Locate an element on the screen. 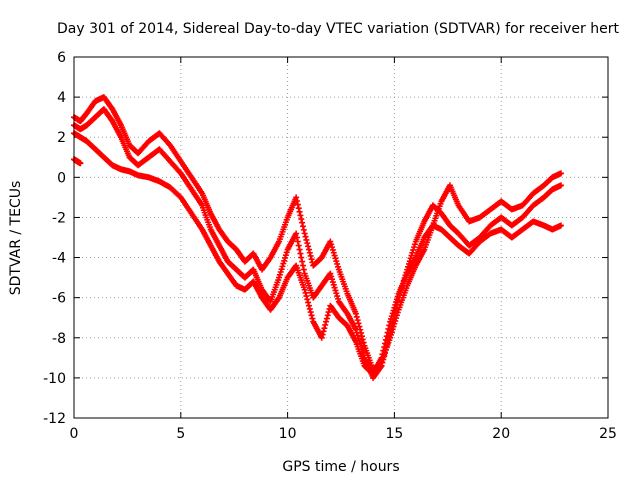 The height and width of the screenshot is (480, 640). y-tick-label: -12 is located at coordinates (54, 419).